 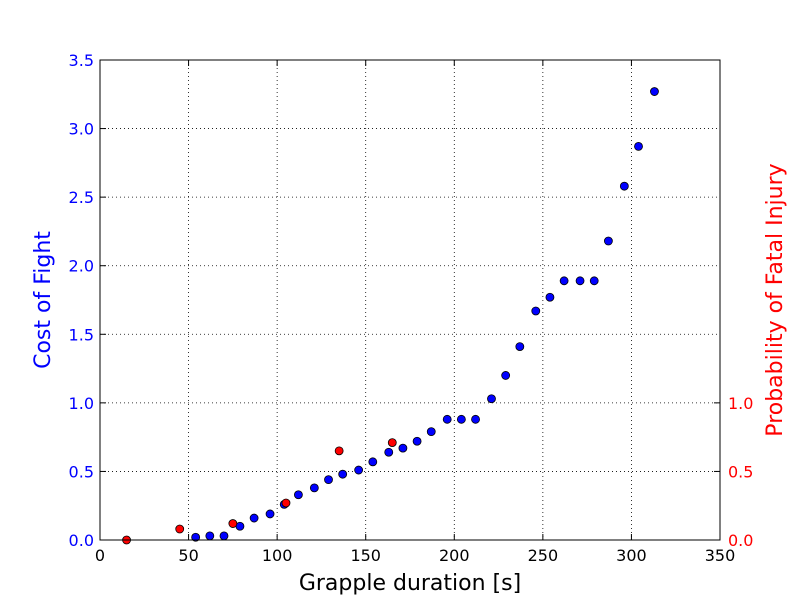 I want to click on x-tick-label: 300, so click(x=631, y=555).